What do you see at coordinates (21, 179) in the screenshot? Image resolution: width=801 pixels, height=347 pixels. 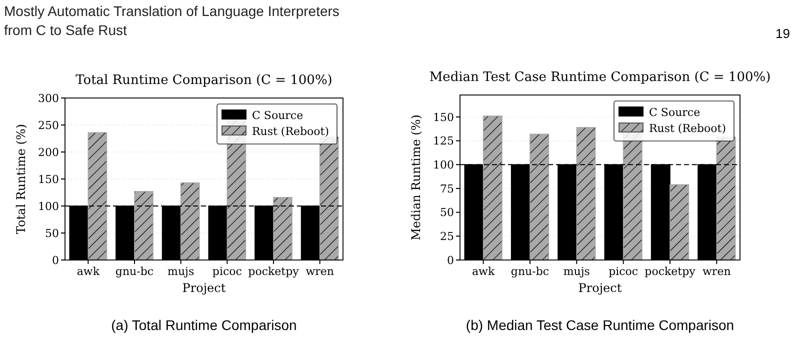 I see `y-axis-title: Total Runtime (%)` at bounding box center [21, 179].